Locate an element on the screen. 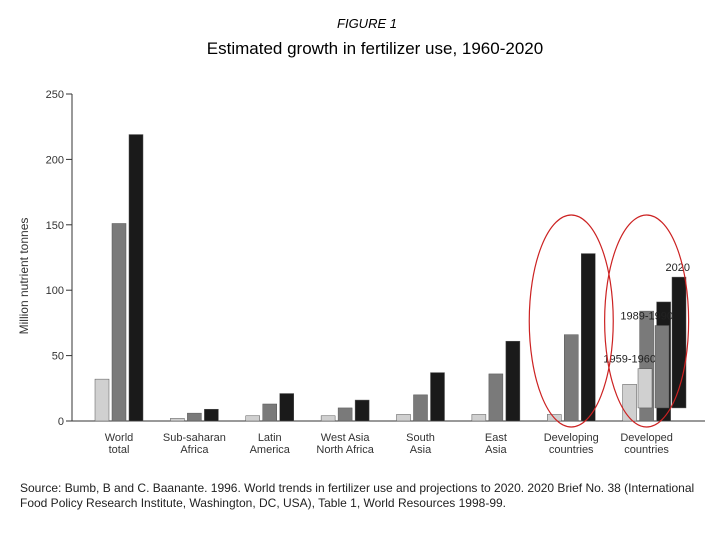  legend-label: 1989-1990 is located at coordinates (646, 317).